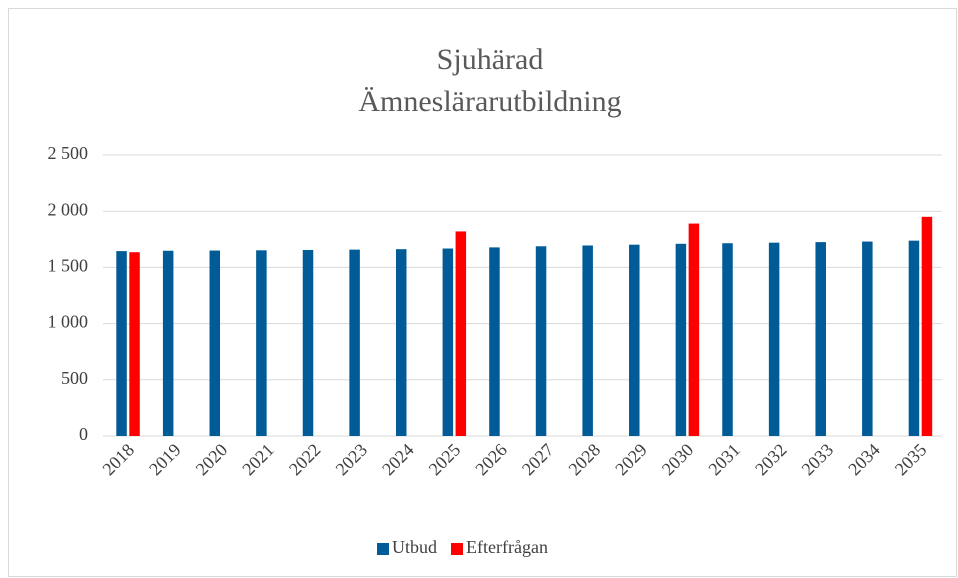  I want to click on legend-label: Efterfrågan, so click(507, 547).